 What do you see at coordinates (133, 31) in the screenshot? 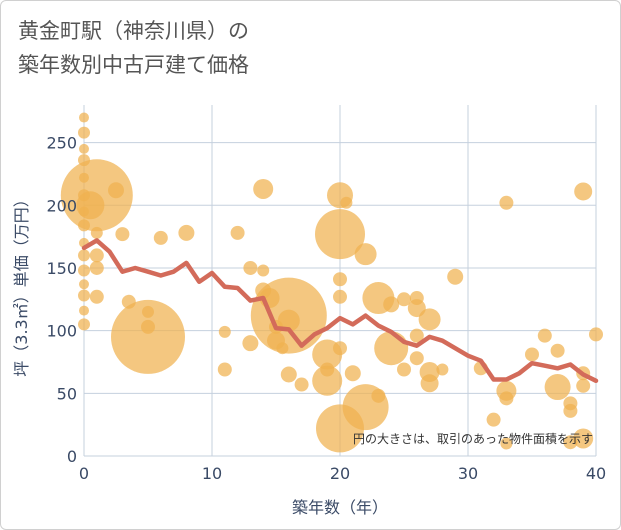
I see `chart-title-line1: 黄金町駅（神奈川県）の` at bounding box center [133, 31].